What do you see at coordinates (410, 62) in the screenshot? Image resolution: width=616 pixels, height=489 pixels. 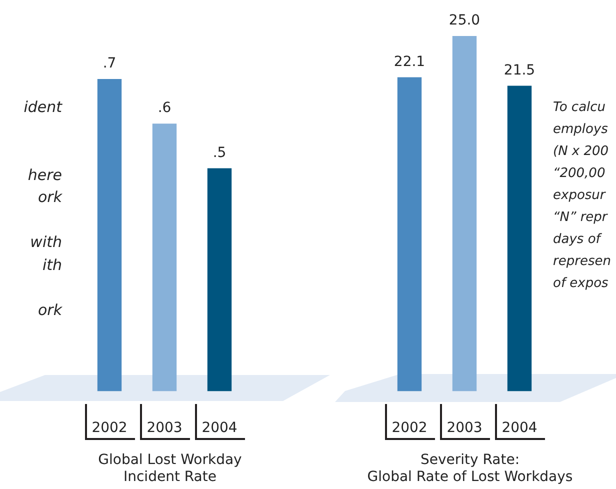 I see `data-label: 22.1` at bounding box center [410, 62].